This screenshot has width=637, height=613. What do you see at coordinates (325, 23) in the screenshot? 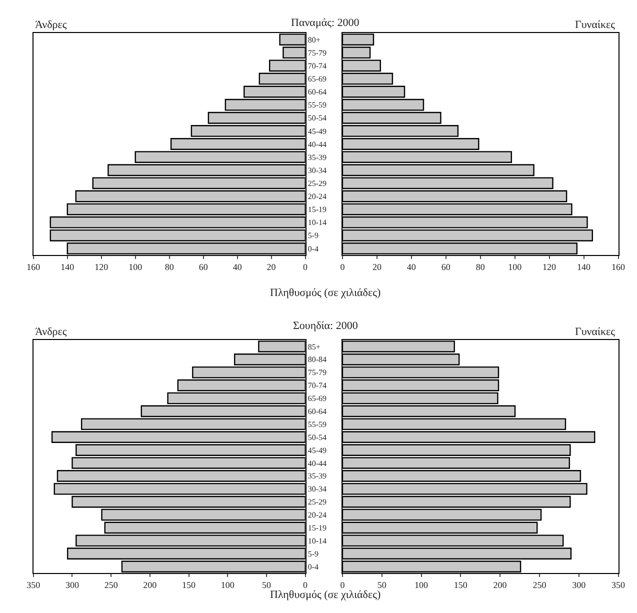
I see `chart-title: Παναμάς: 2000` at bounding box center [325, 23].